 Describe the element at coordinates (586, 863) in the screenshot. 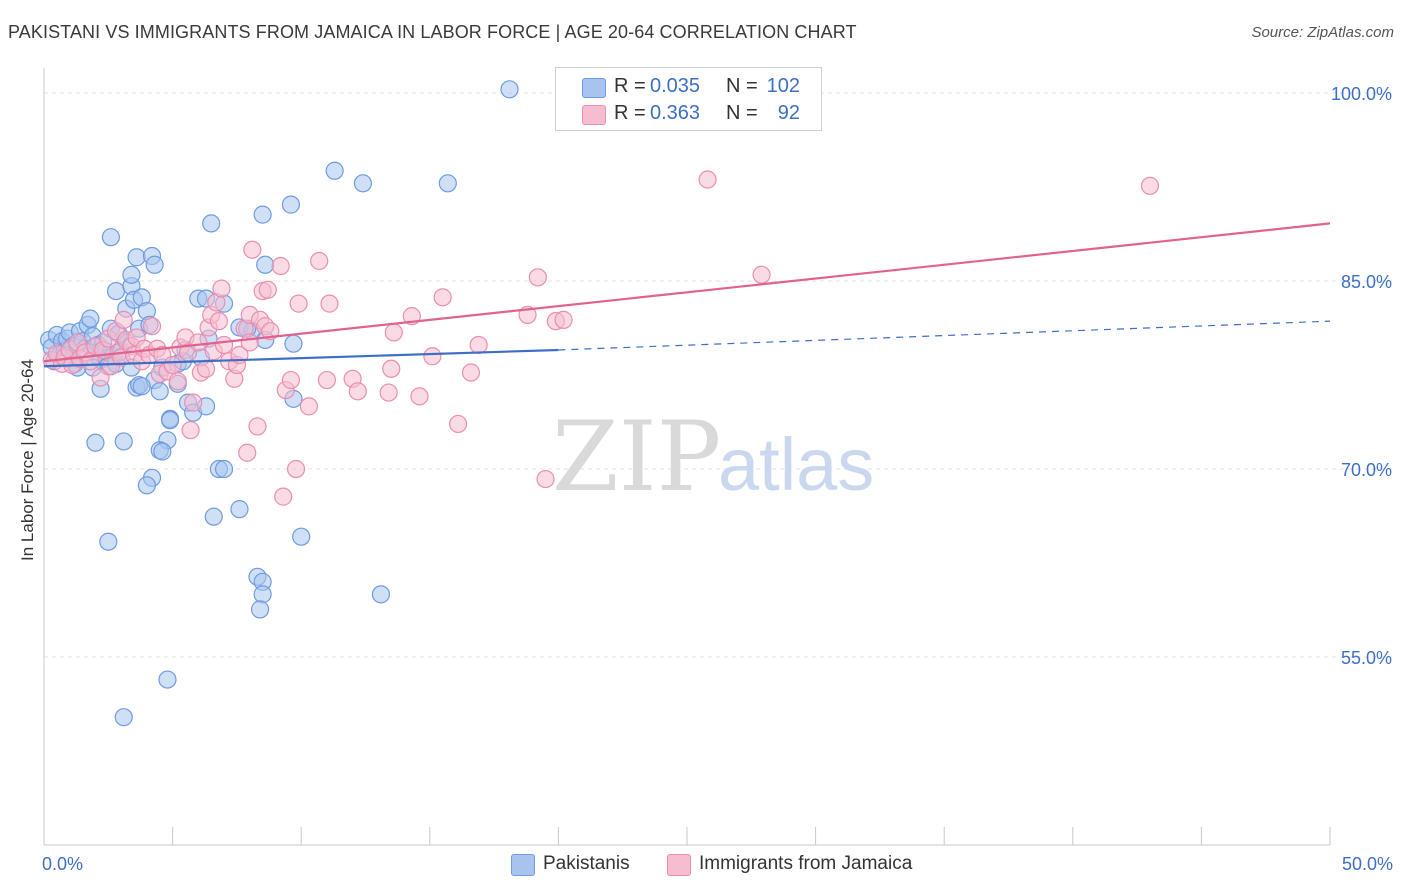

I see `legend-label: Pakistanis` at that location.